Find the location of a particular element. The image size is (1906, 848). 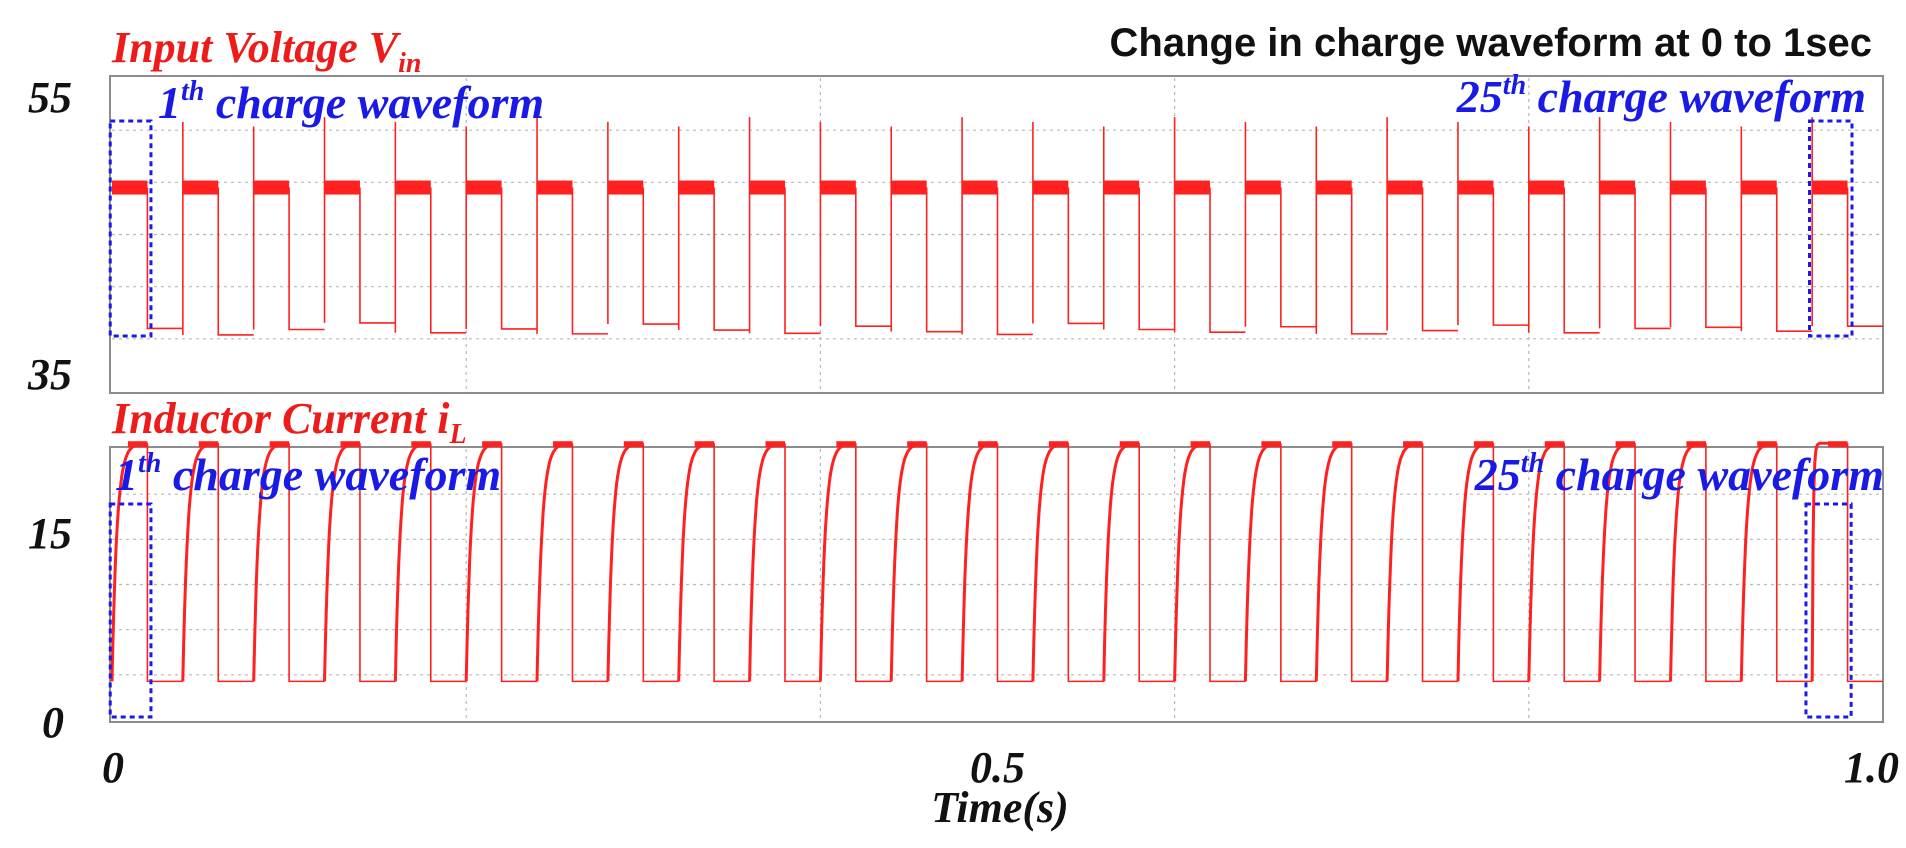

vin-annotation-first-text: charge waveform is located at coordinates (374, 102).